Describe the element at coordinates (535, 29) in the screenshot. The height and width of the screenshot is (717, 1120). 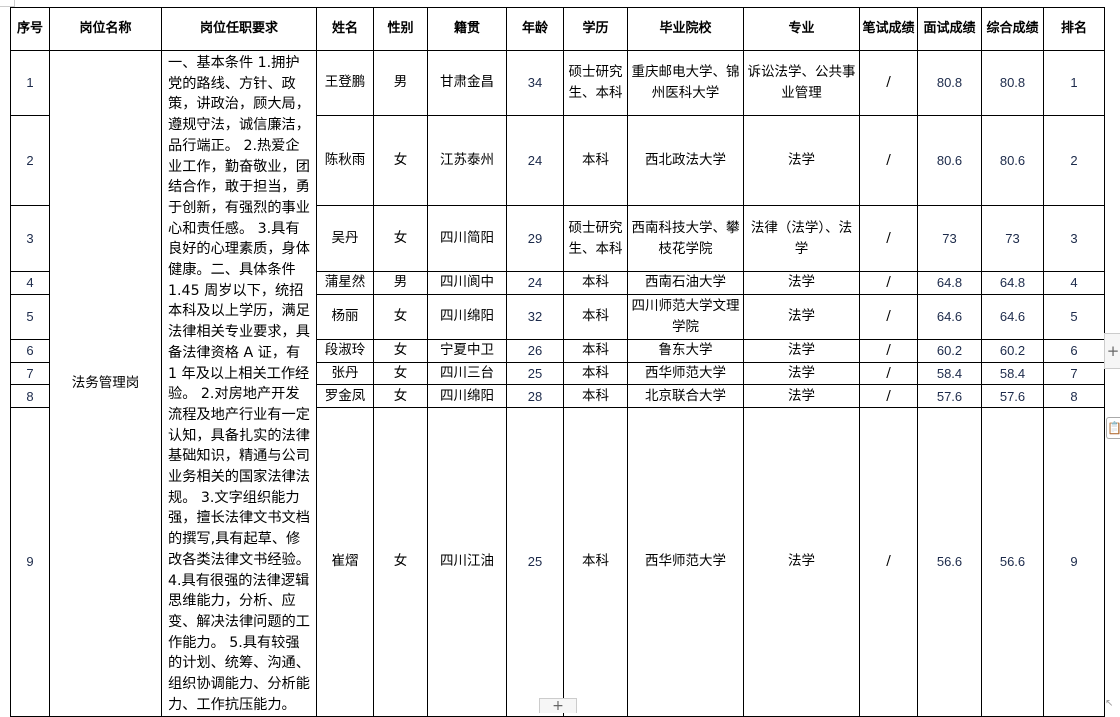
I see `header-age: 年龄` at that location.